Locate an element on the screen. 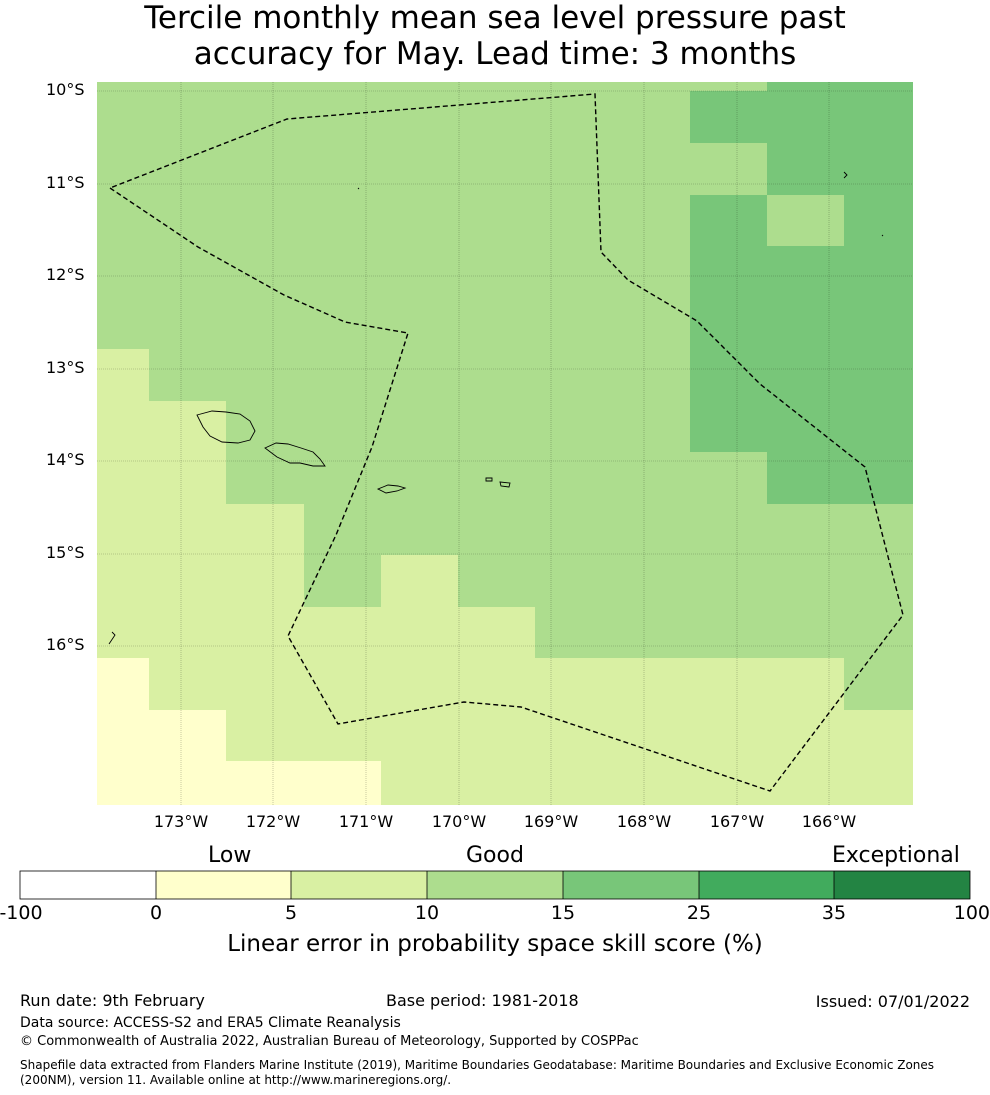 The height and width of the screenshot is (1095, 990). run-date: Run date: 9th February is located at coordinates (112, 1000).